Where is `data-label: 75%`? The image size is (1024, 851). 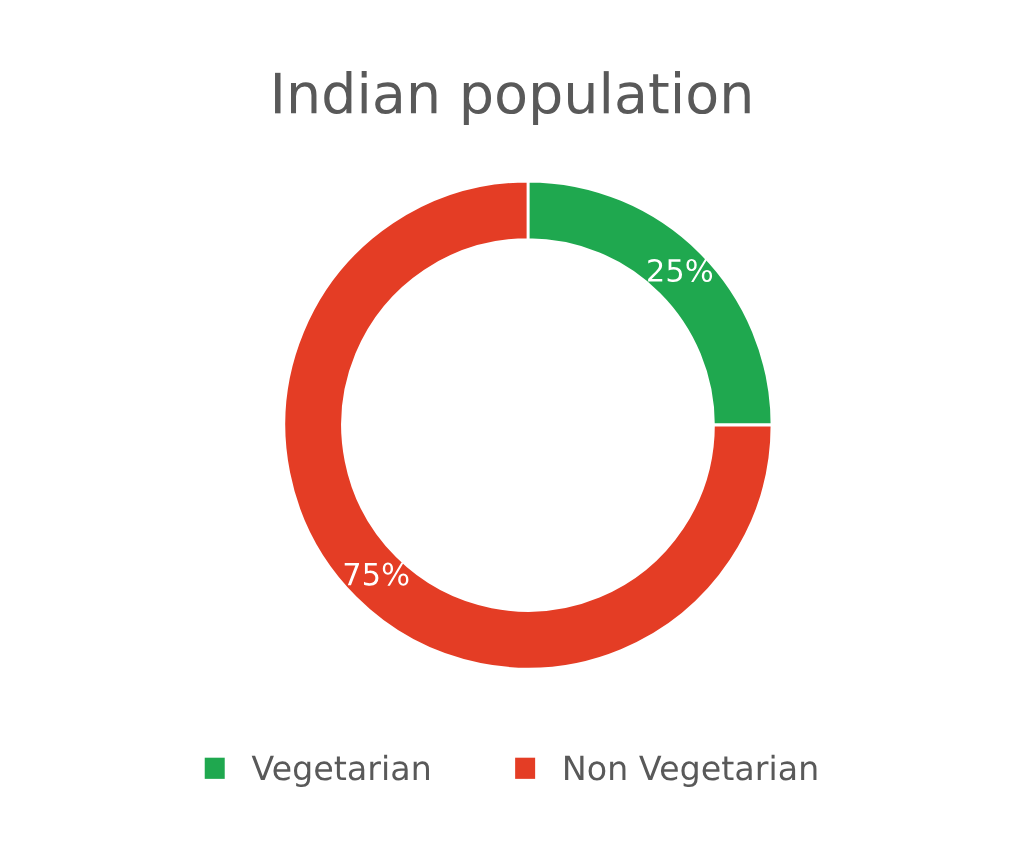 data-label: 75% is located at coordinates (376, 574).